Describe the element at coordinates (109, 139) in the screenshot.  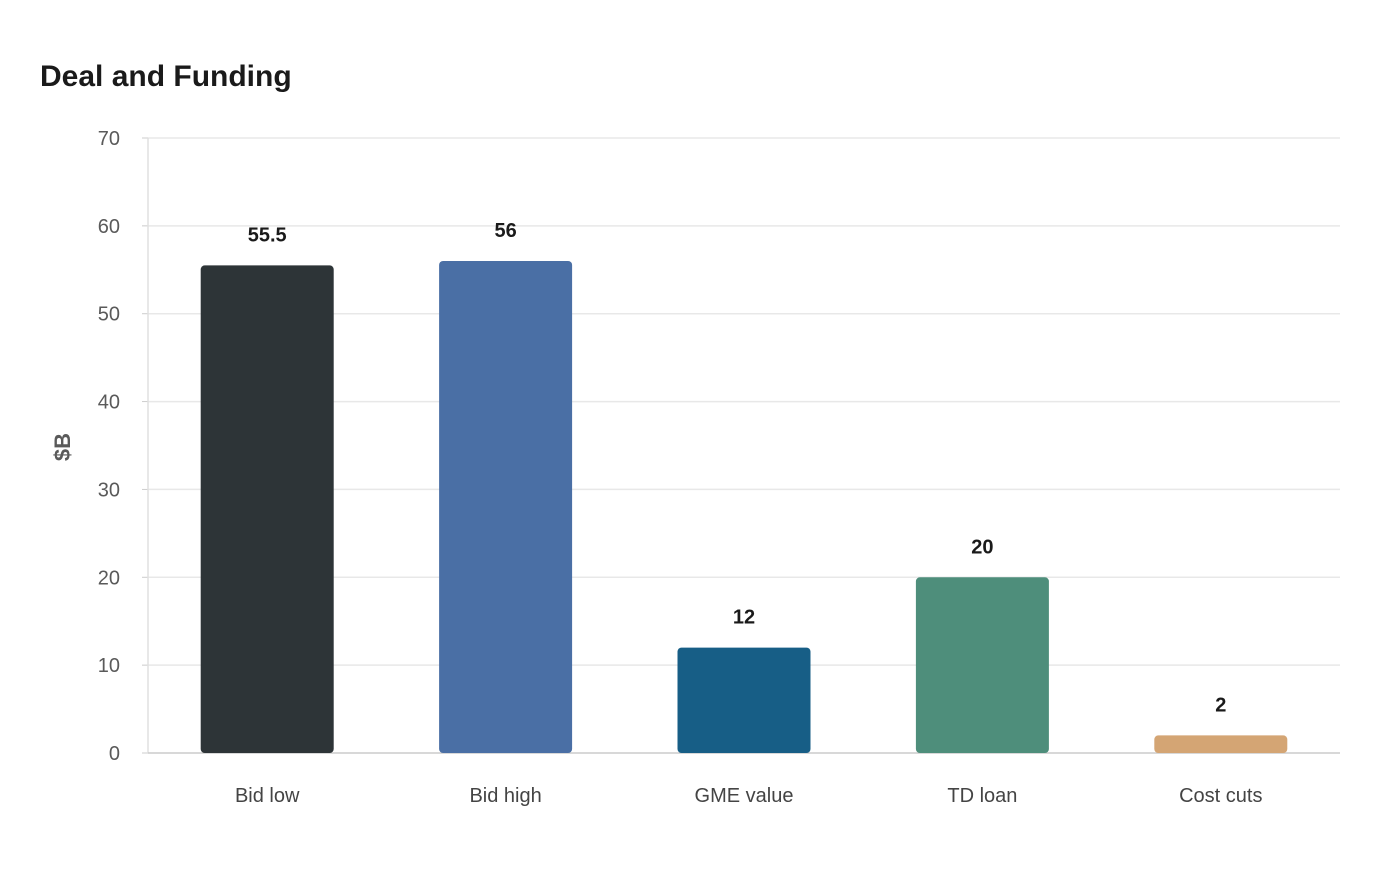
I see `y-tick-label: 70` at that location.